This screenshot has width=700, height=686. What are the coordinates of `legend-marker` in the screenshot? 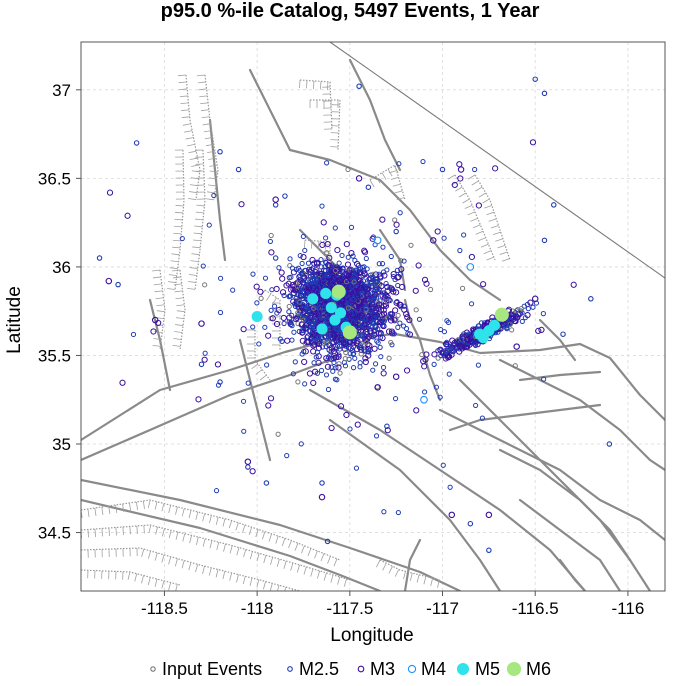 It's located at (290, 669).